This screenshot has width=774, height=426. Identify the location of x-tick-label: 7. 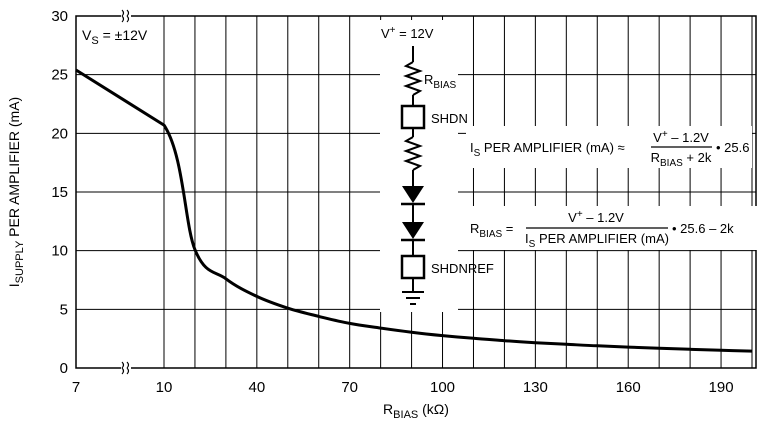
(76, 387).